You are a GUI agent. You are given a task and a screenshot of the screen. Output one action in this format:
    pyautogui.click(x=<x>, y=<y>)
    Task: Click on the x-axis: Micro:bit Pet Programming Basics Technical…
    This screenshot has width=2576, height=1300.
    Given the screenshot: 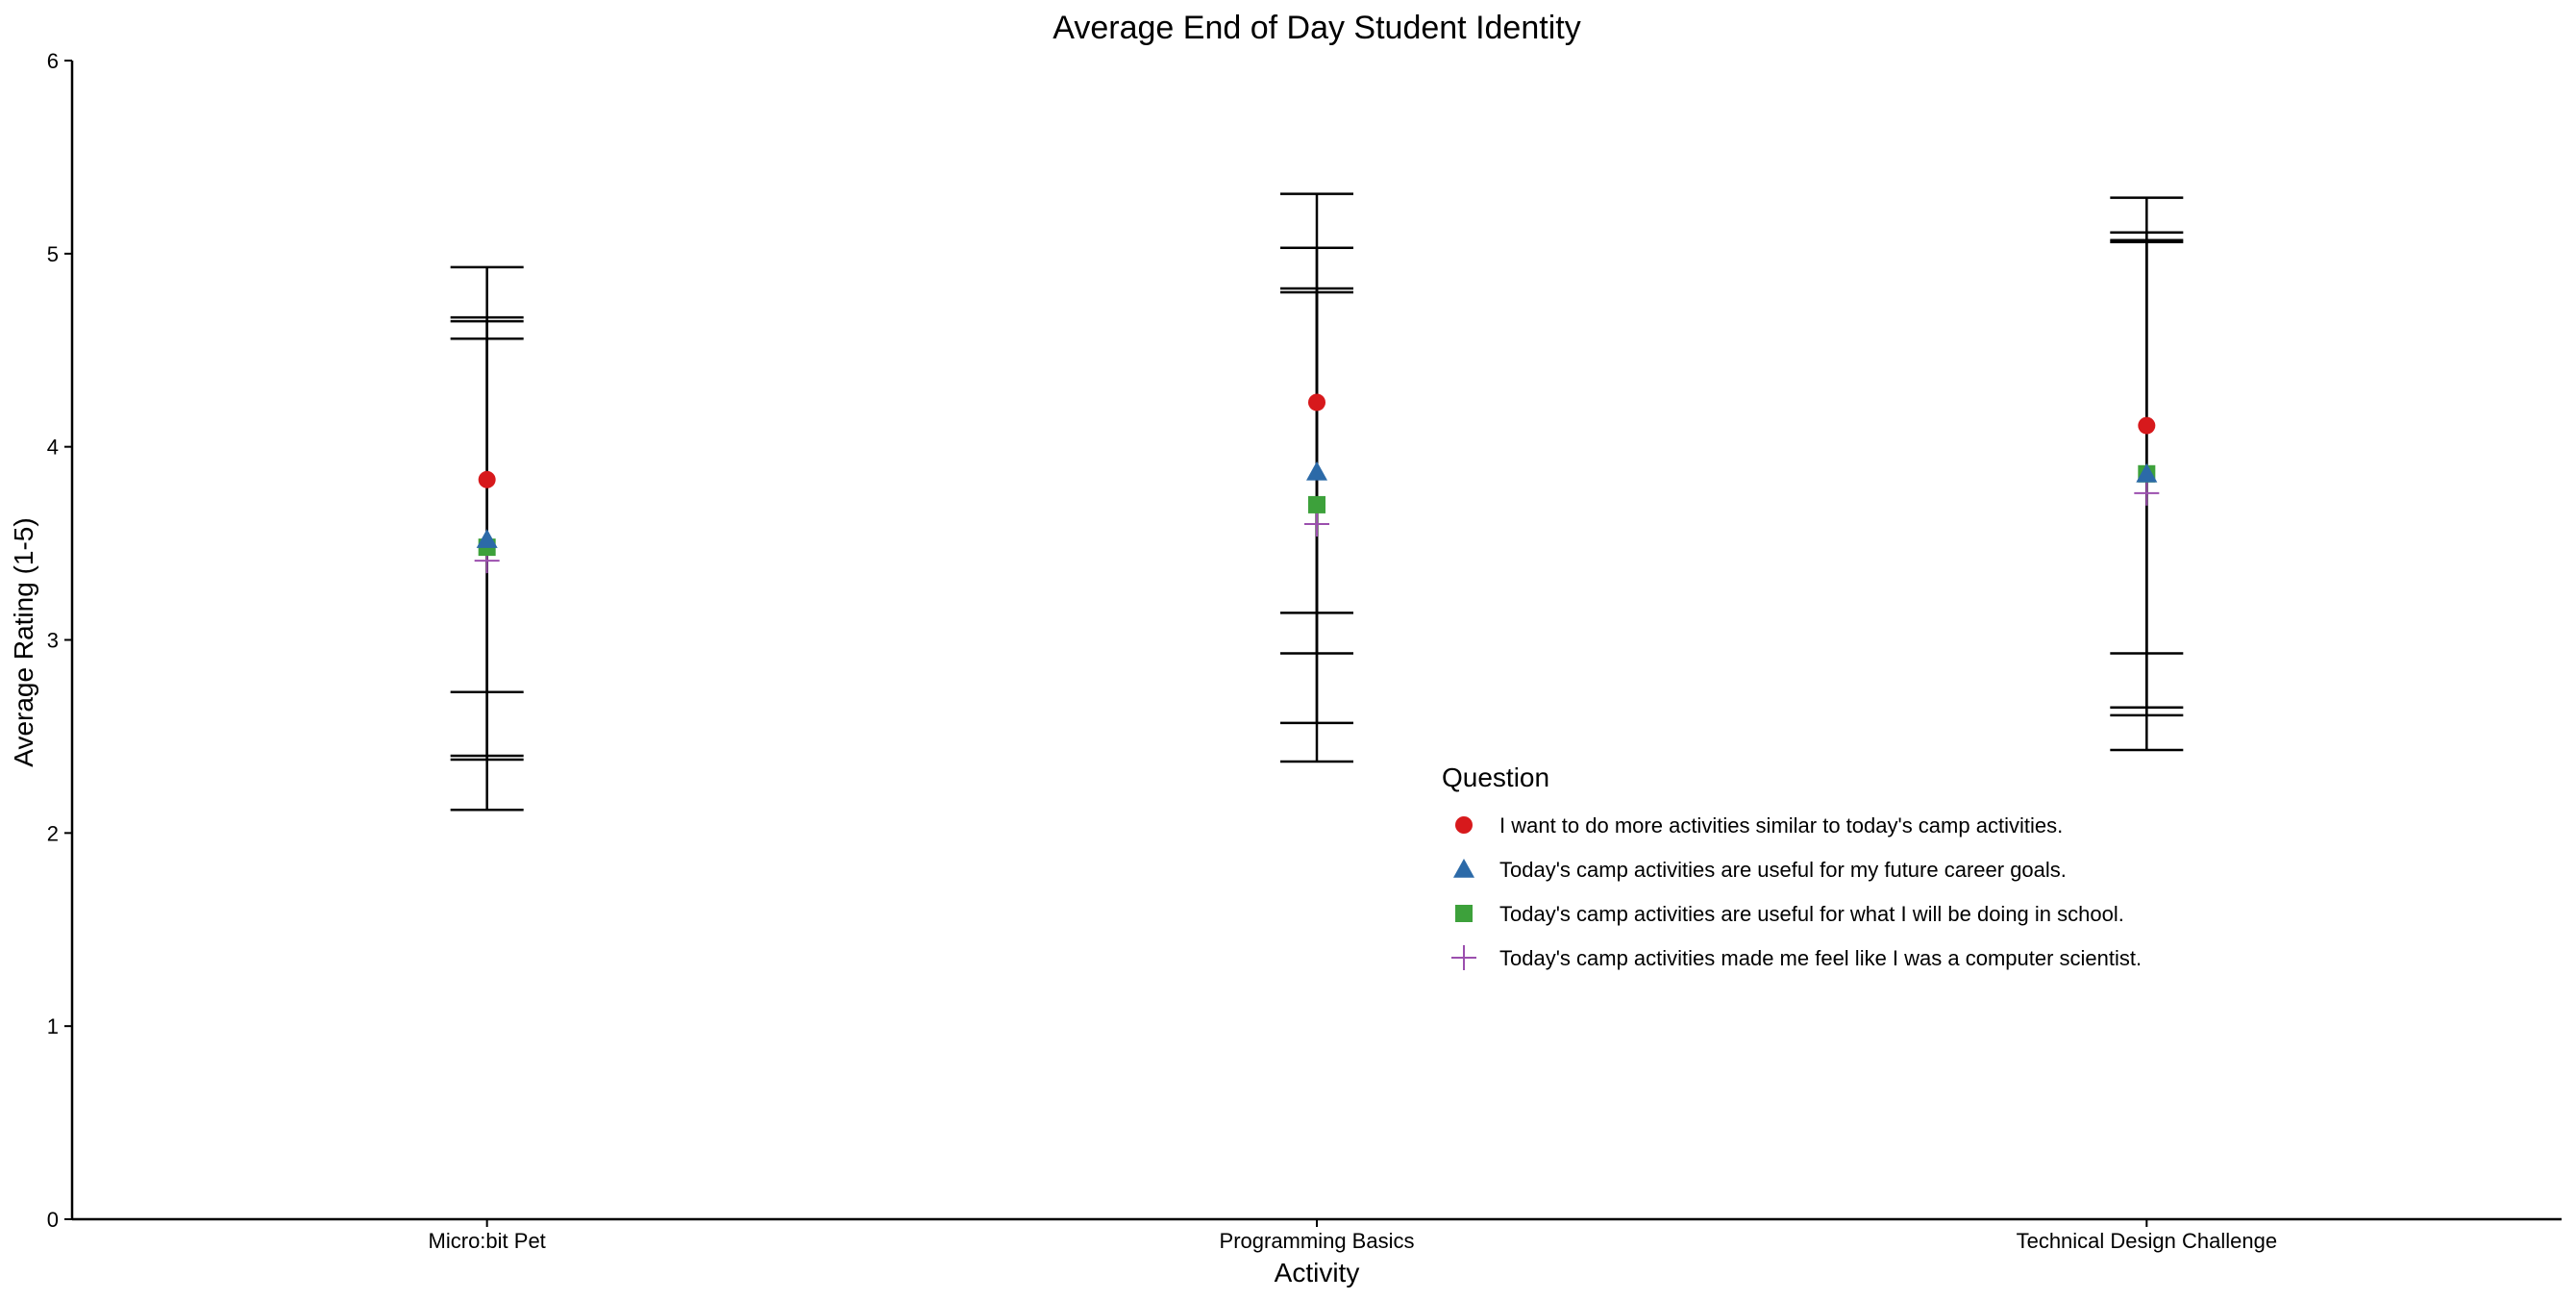 What is the action you would take?
    pyautogui.click(x=1317, y=1235)
    